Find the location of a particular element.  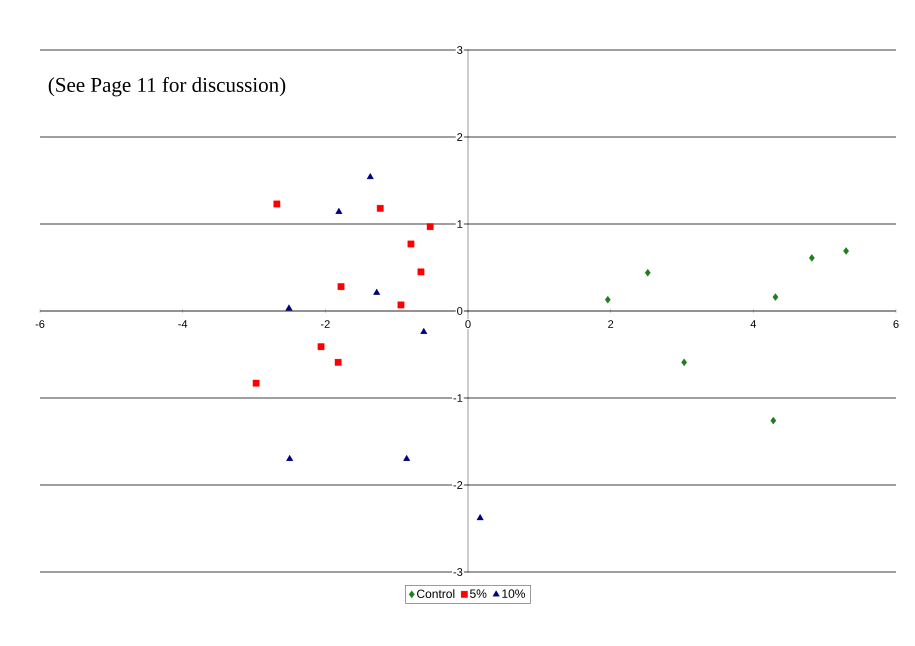

x-tick-label: -2 is located at coordinates (325, 324).